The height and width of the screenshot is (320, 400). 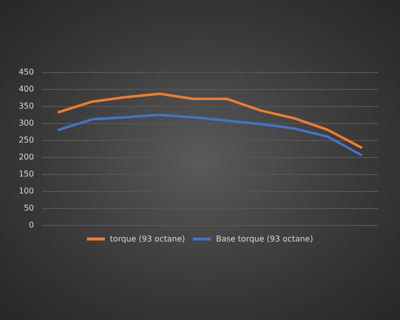 I want to click on legend-label: Base torque (93 octane), so click(x=265, y=239).